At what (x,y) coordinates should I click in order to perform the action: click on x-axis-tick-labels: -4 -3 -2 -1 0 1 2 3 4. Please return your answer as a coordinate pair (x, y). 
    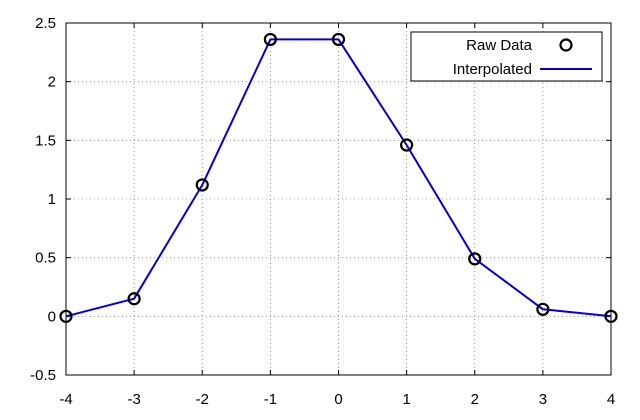
    Looking at the image, I should click on (337, 399).